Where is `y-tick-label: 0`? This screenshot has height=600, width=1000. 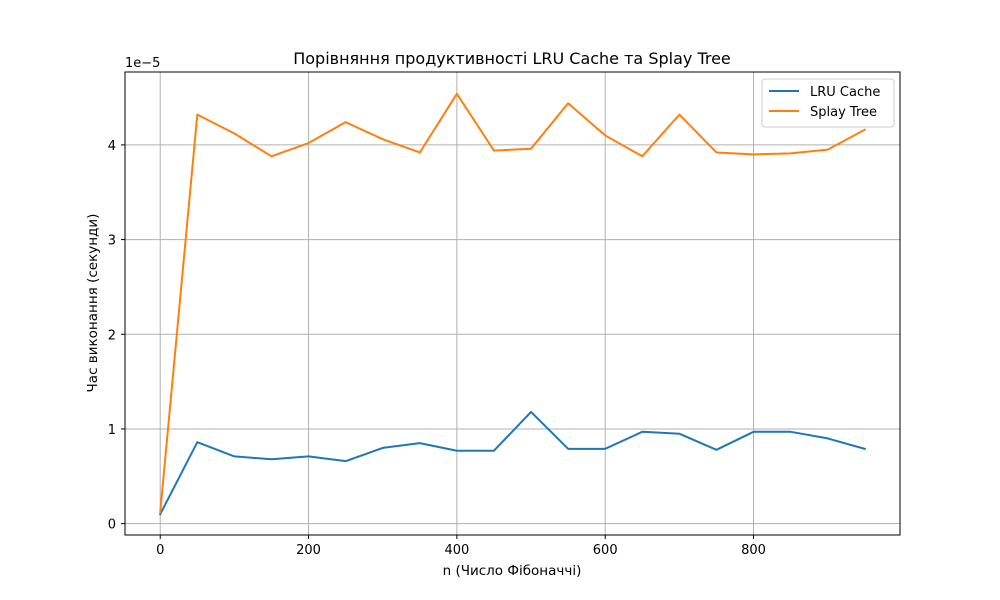 y-tick-label: 0 is located at coordinates (112, 525).